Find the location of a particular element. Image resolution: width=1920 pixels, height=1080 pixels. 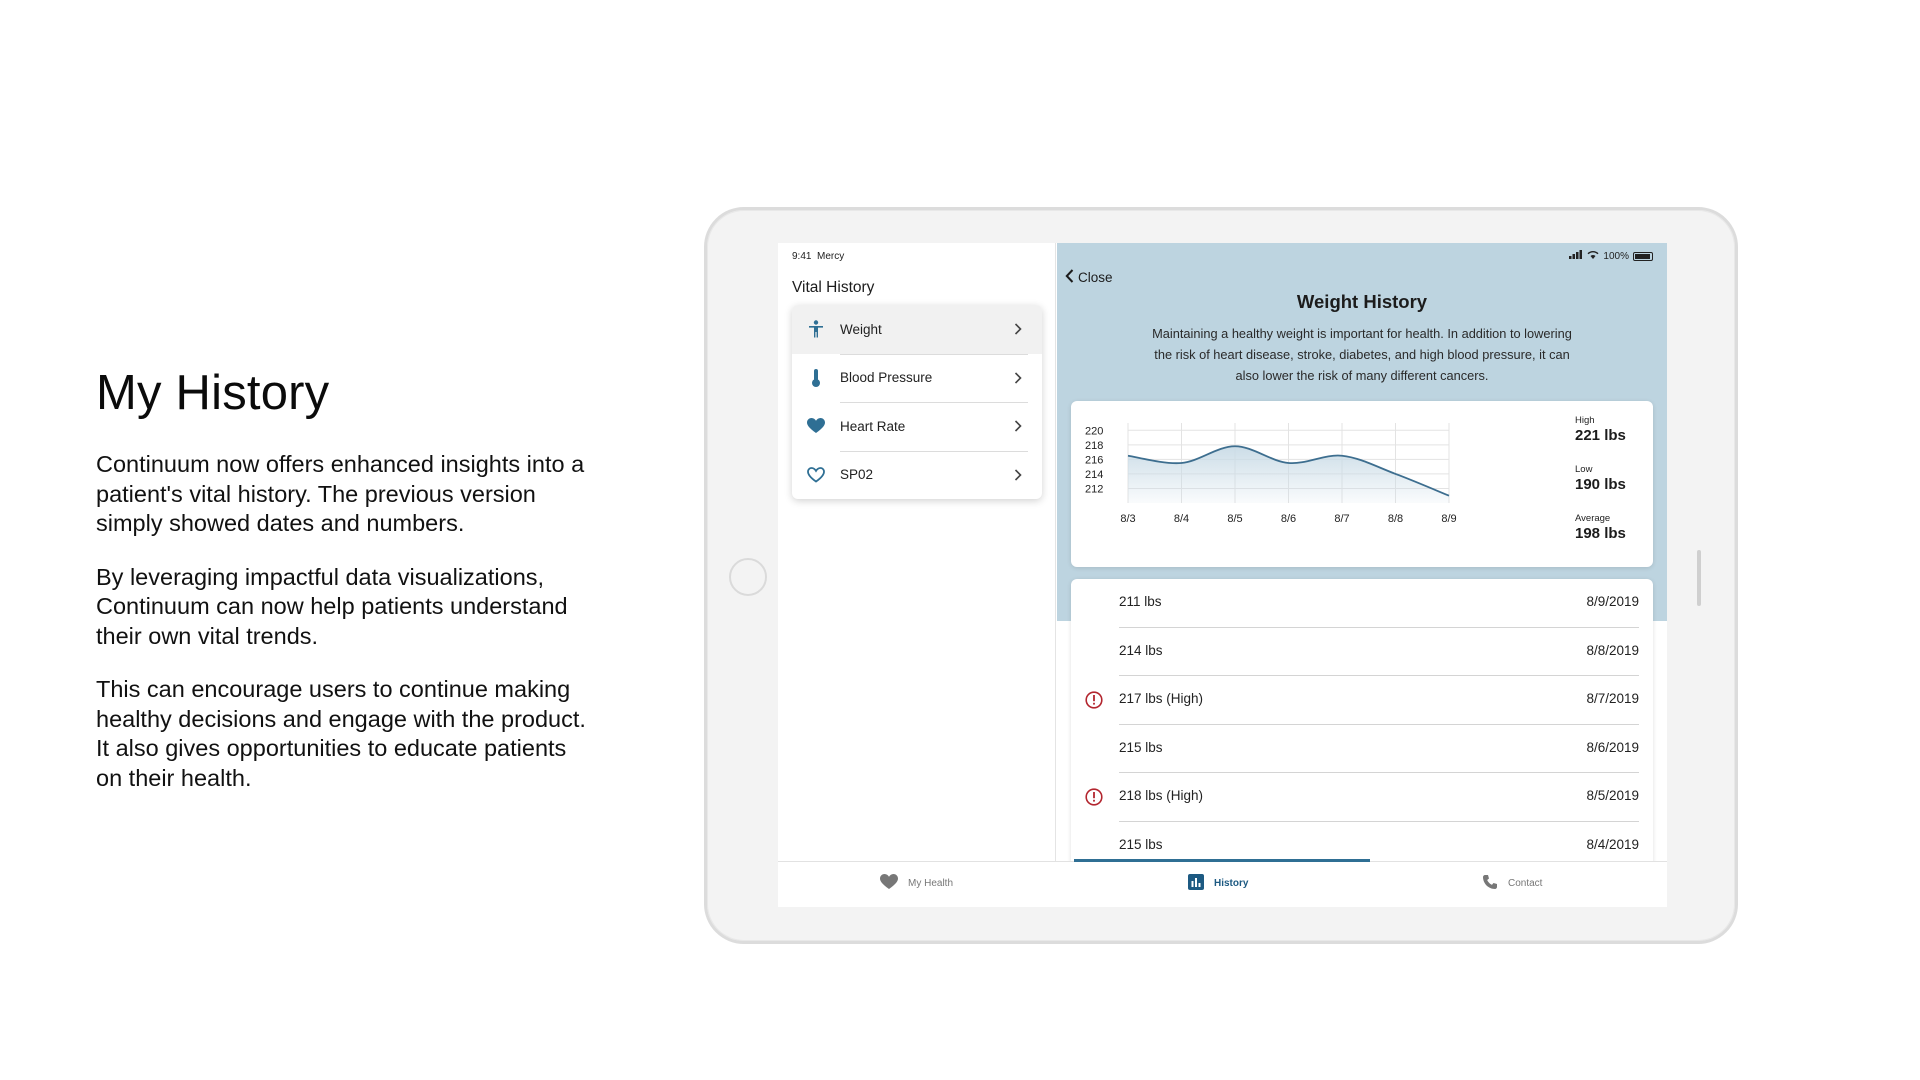

home-button is located at coordinates (748, 577).